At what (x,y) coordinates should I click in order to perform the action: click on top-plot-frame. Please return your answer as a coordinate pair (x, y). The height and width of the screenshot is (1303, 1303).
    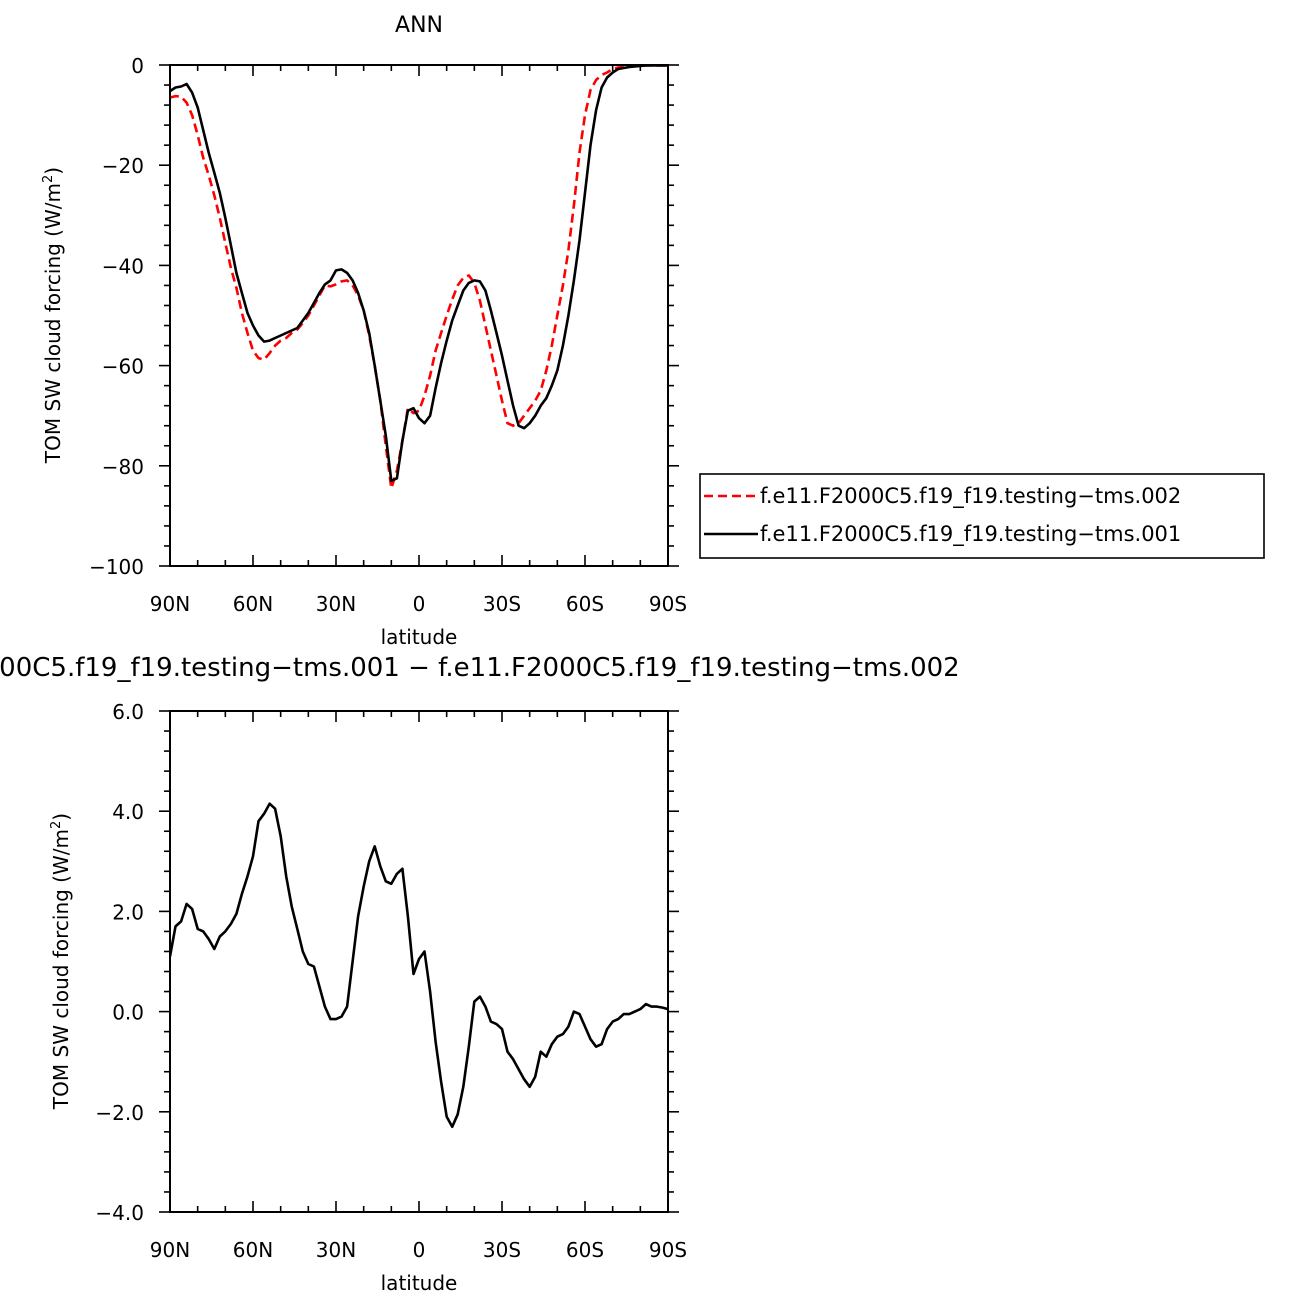
    Looking at the image, I should click on (419, 315).